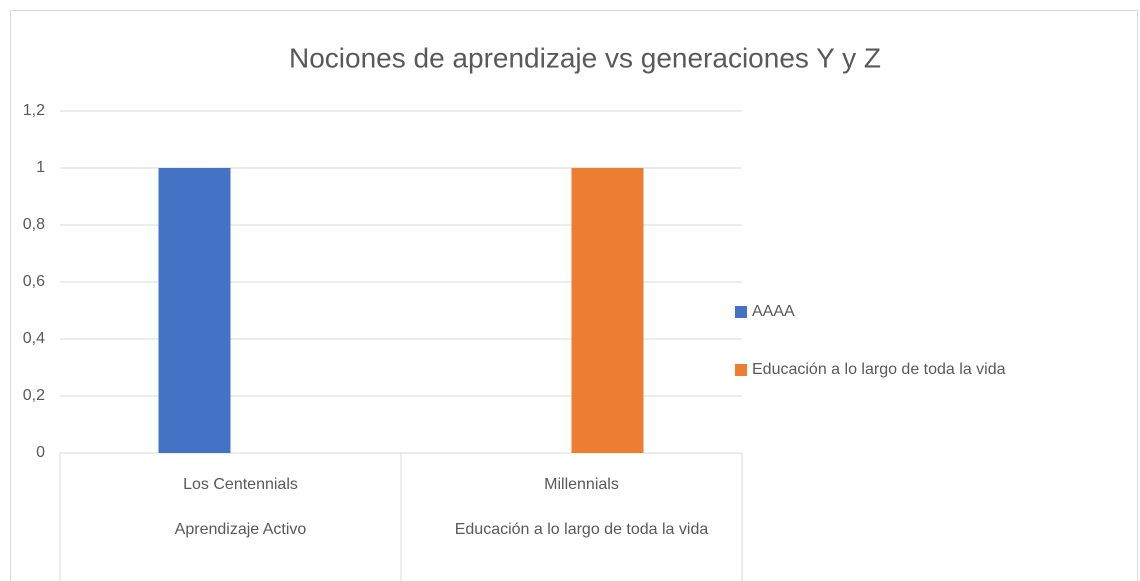 The width and height of the screenshot is (1140, 581). I want to click on y-tick-label: 0,4, so click(34, 338).